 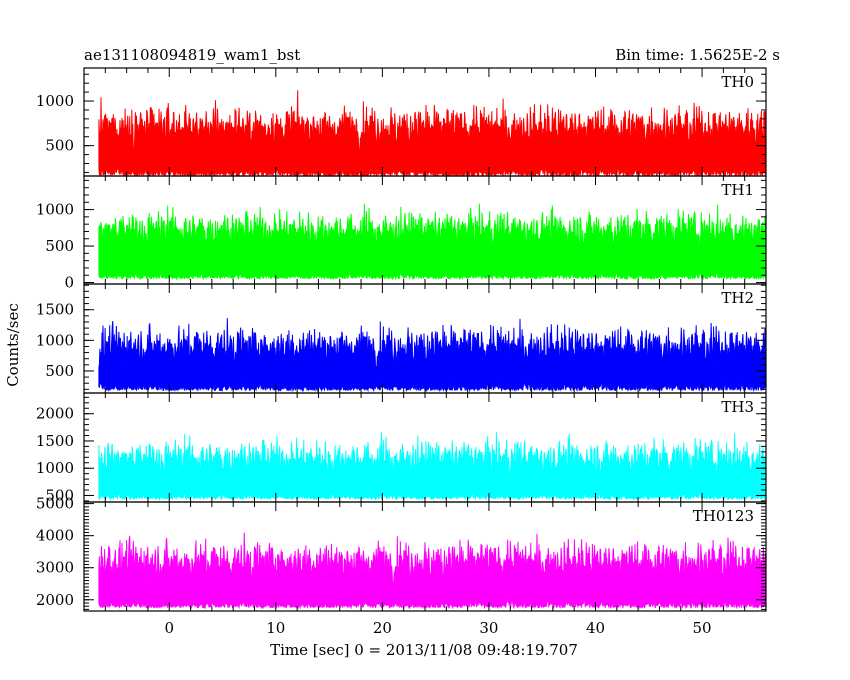 What do you see at coordinates (432, 355) in the screenshot?
I see `series-th2-trace` at bounding box center [432, 355].